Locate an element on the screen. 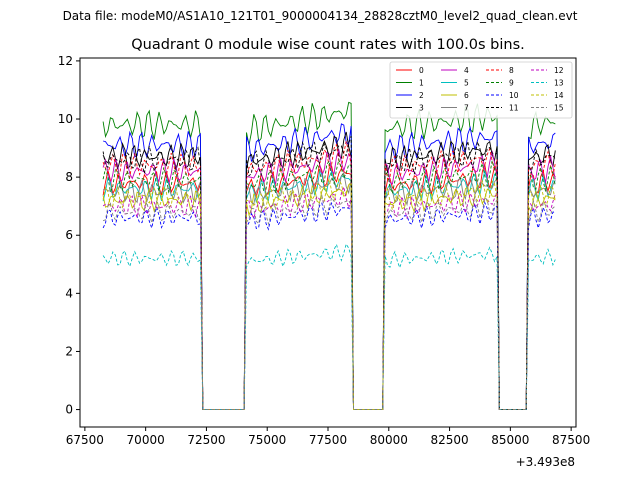 This screenshot has width=640, height=480. x-tick-label: 67500 is located at coordinates (85, 440).